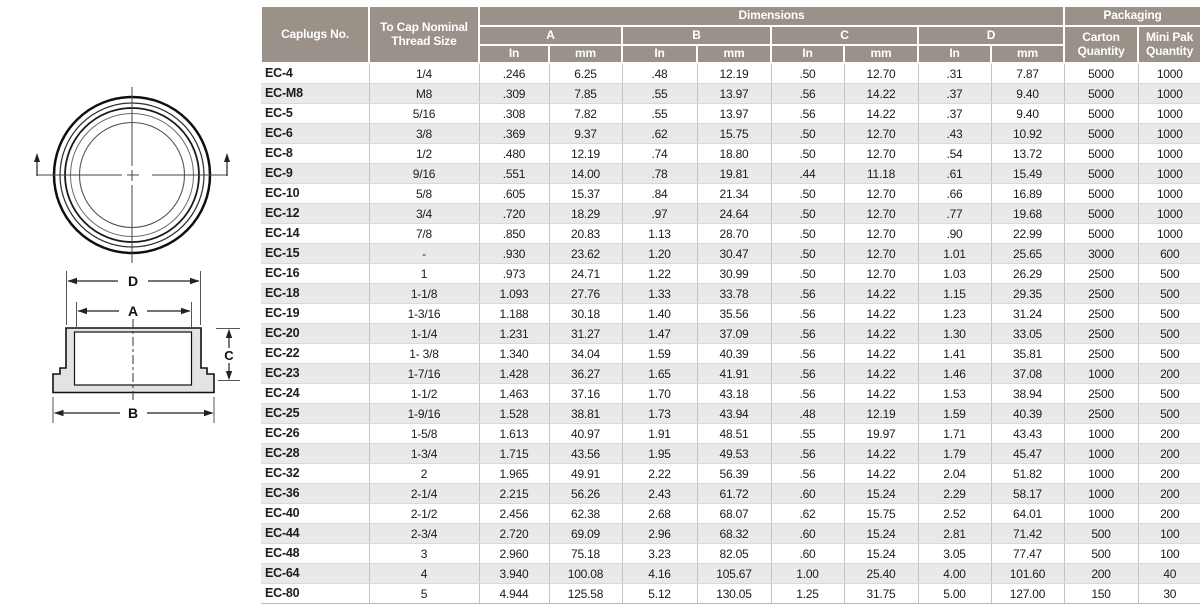 This screenshot has width=1200, height=604. Describe the element at coordinates (734, 493) in the screenshot. I see `b_mm-cell: 61.72` at that location.